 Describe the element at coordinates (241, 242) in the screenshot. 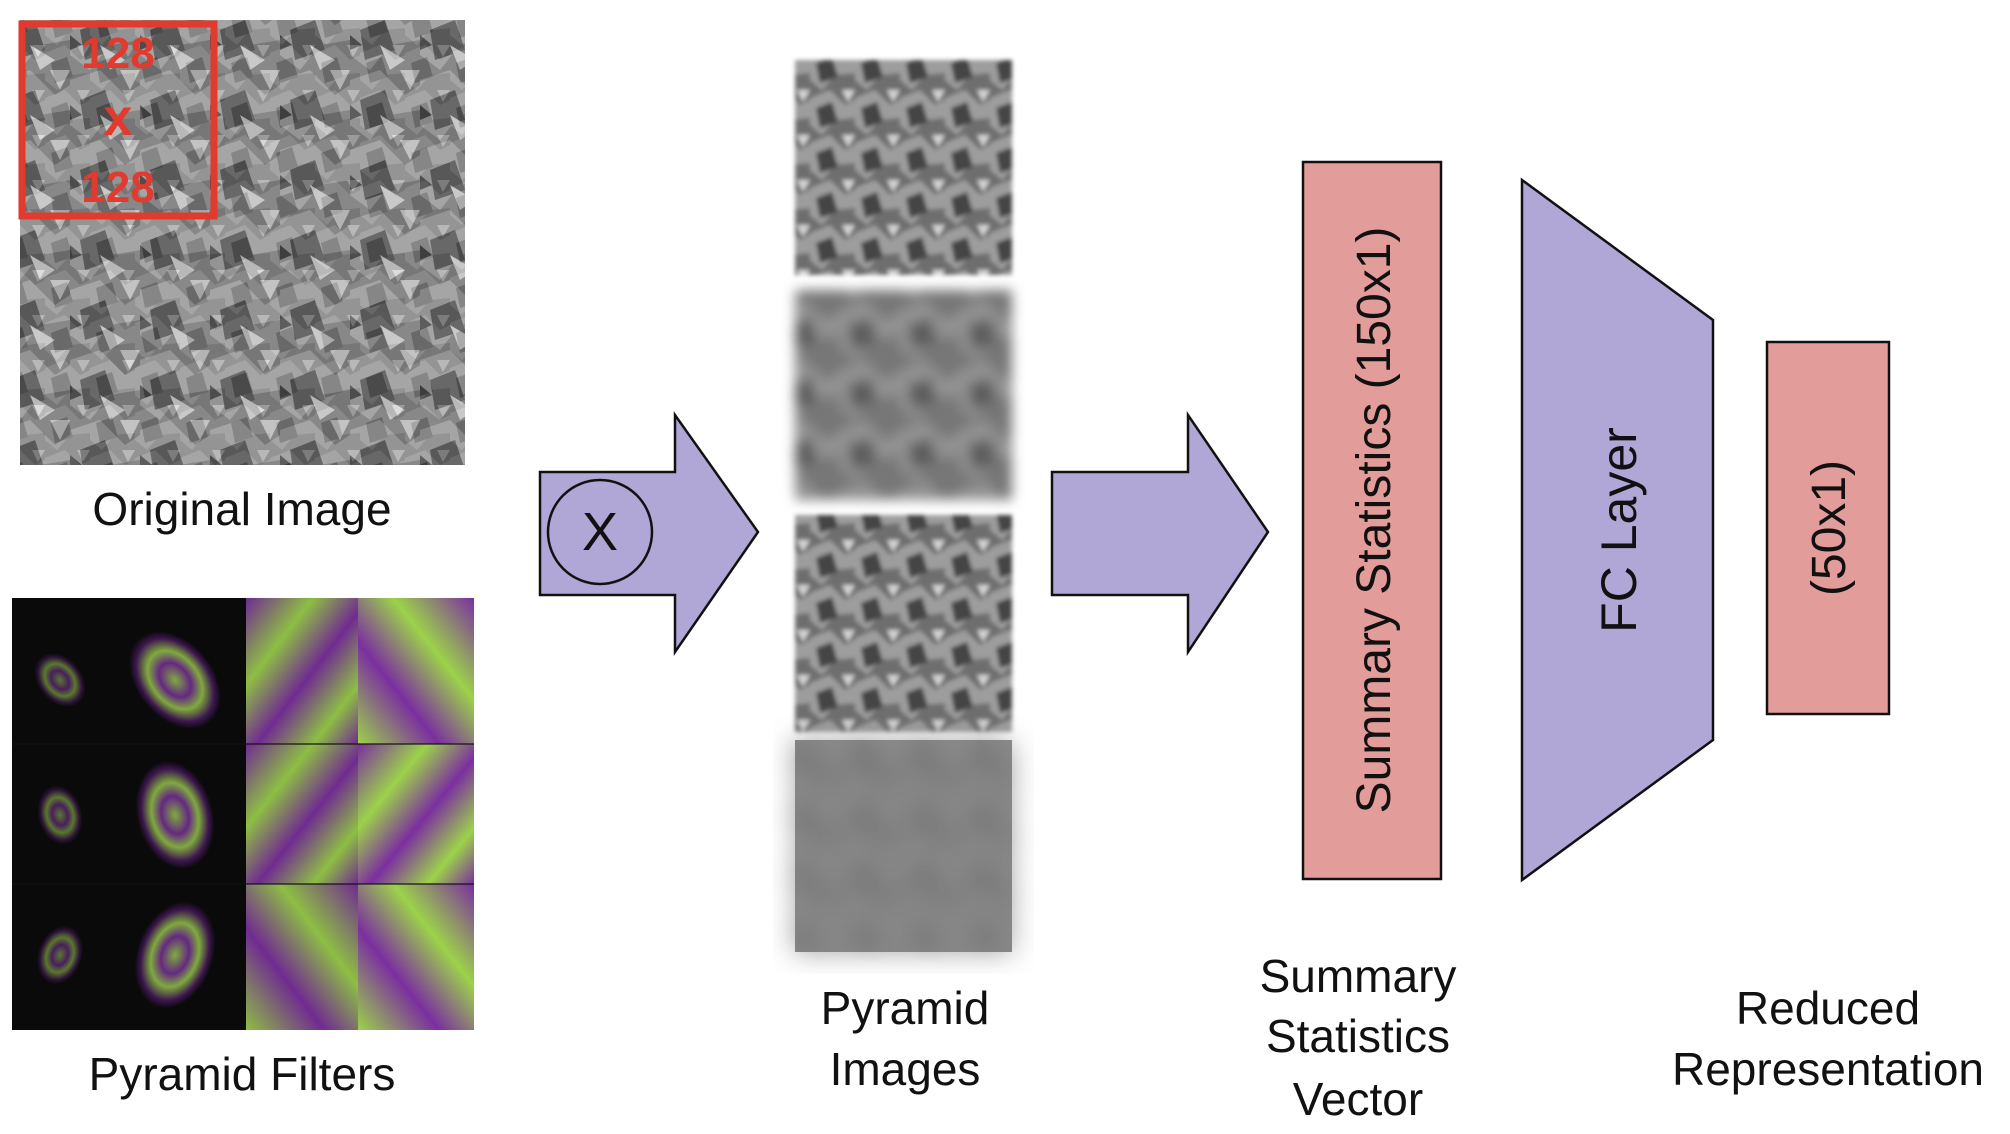

I see `original-image: 128 x 128` at that location.